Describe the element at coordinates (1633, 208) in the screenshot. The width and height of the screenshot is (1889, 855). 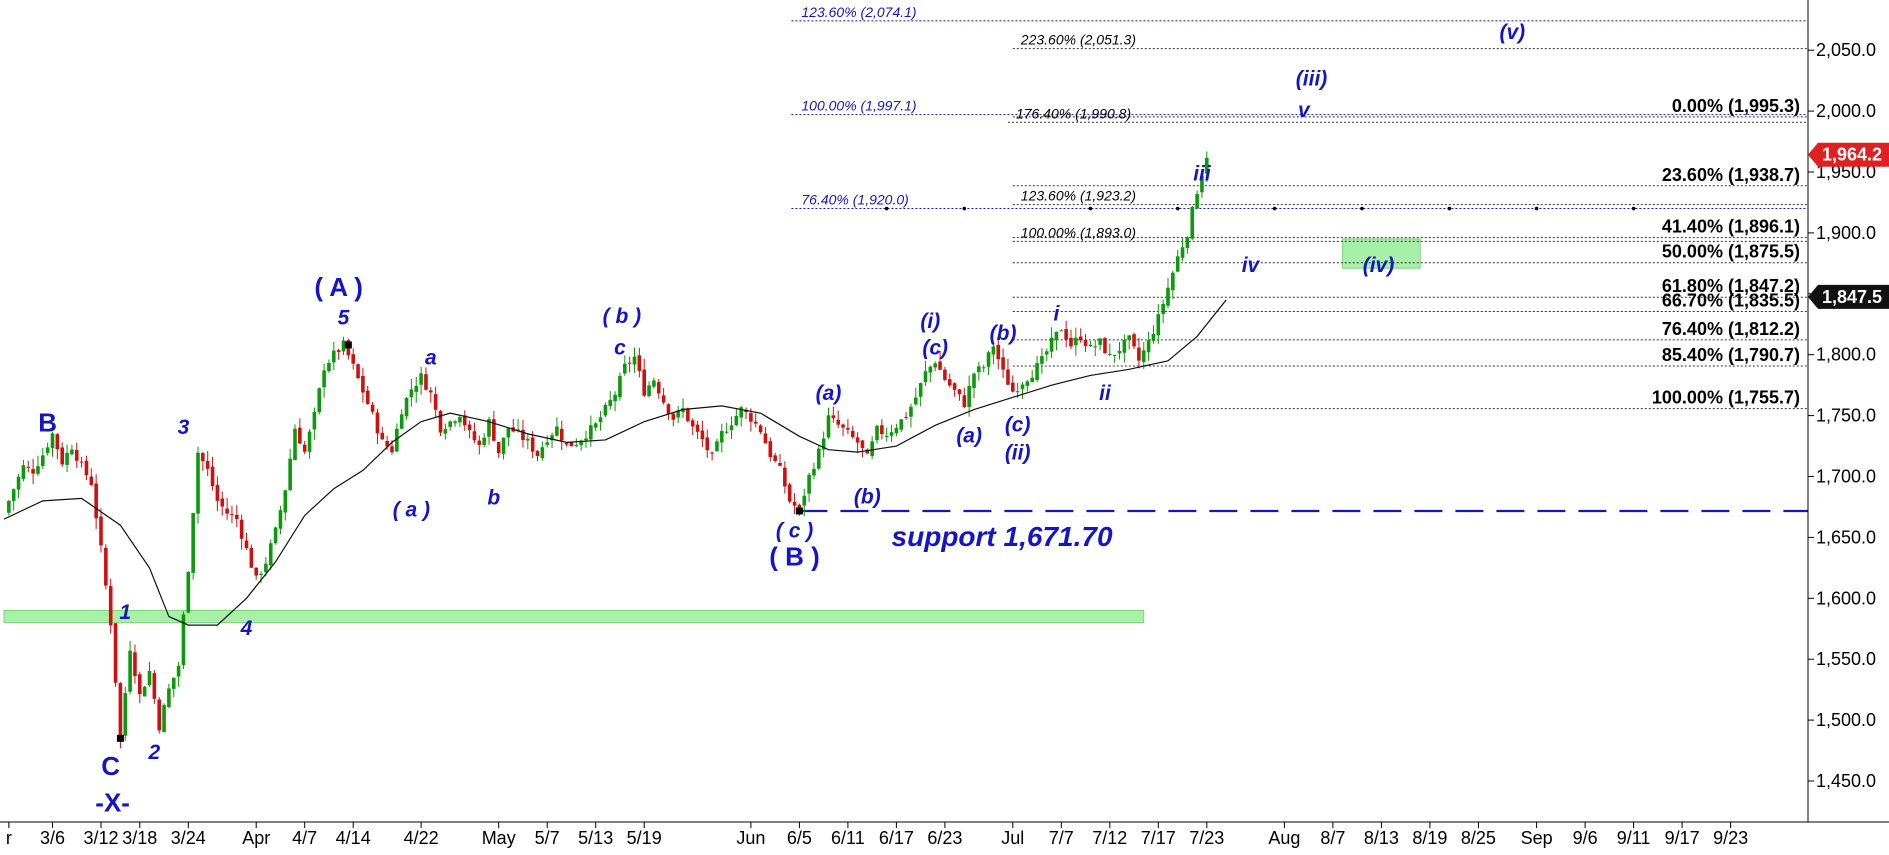
I see `level-dot` at that location.